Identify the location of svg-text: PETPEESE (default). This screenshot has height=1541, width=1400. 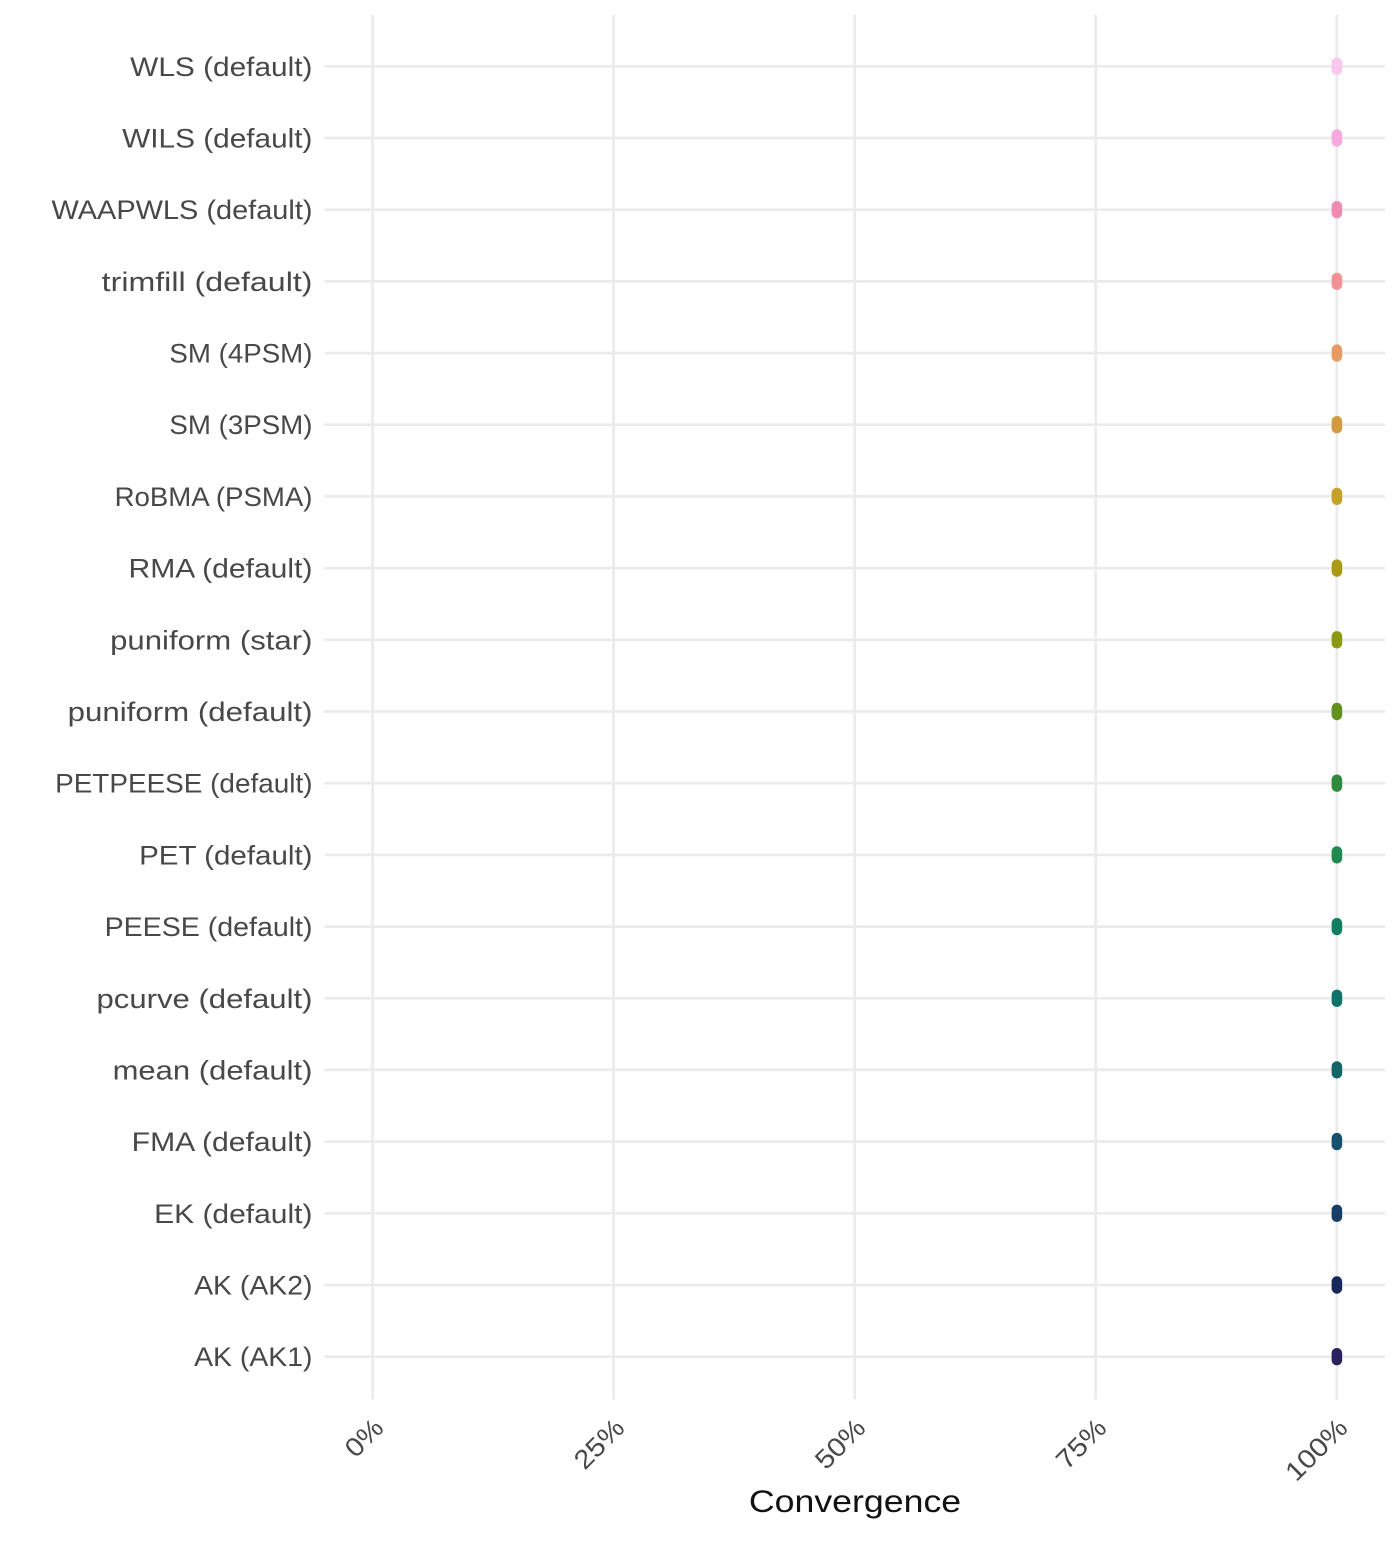
(183, 784).